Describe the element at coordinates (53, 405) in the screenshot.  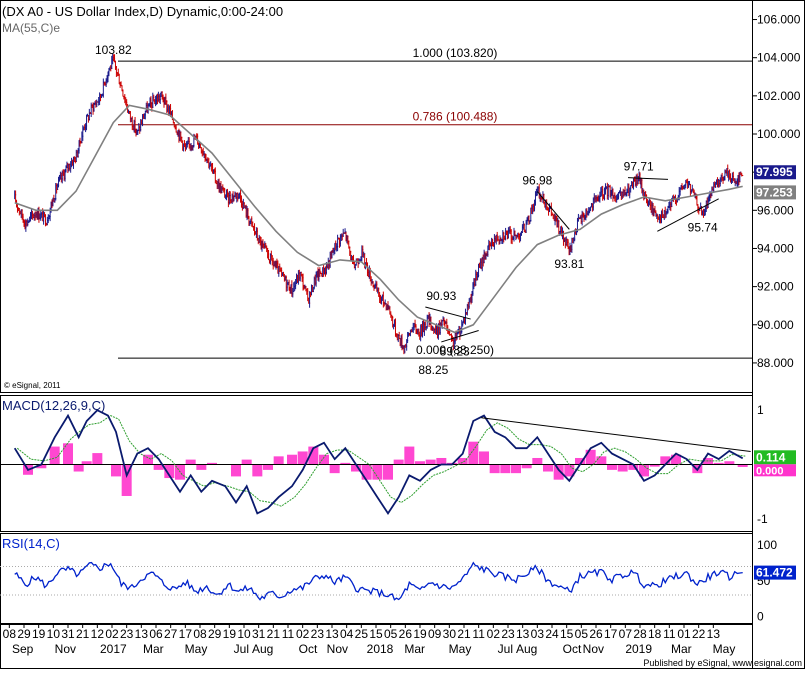
I see `macd-title: MACD(12,26,9,C)` at that location.